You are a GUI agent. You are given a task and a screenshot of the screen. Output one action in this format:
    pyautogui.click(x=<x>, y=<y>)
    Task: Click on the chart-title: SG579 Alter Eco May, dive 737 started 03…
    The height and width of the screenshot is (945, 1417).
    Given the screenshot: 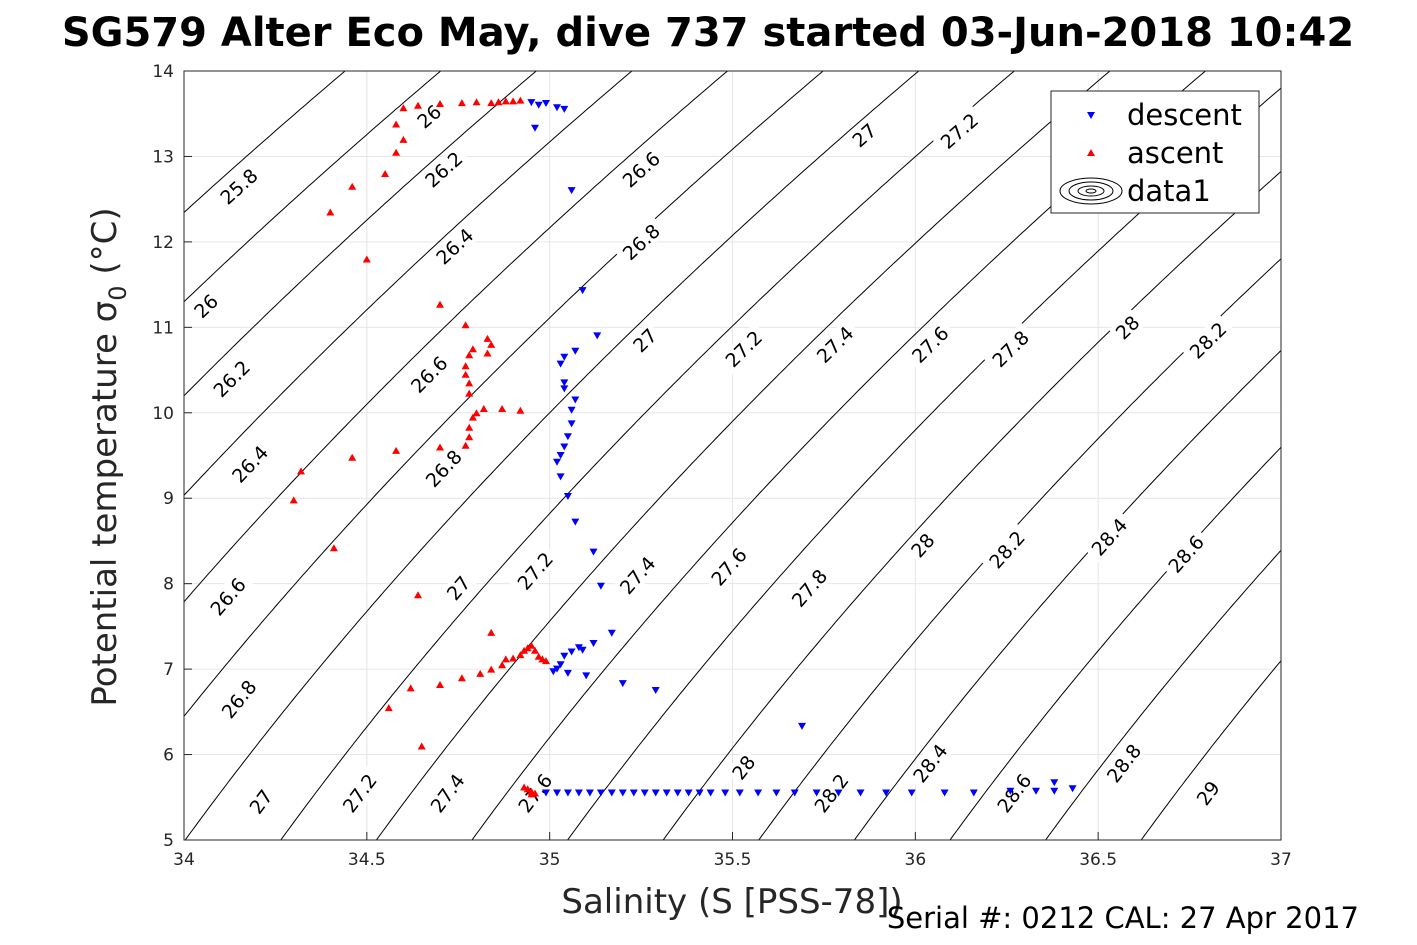 What is the action you would take?
    pyautogui.click(x=708, y=33)
    